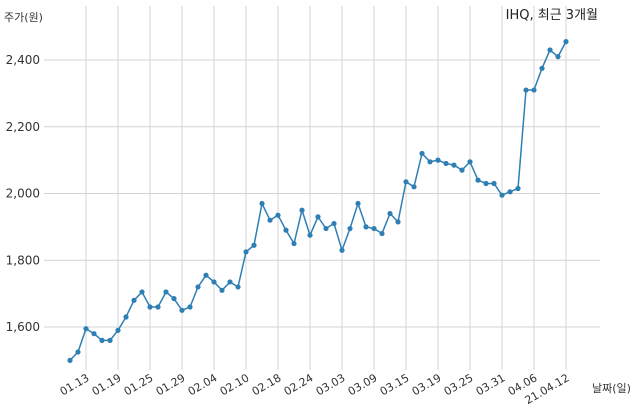 The width and height of the screenshot is (640, 419). What do you see at coordinates (611, 388) in the screenshot?
I see `x-axis-label: 날짜(일)` at bounding box center [611, 388].